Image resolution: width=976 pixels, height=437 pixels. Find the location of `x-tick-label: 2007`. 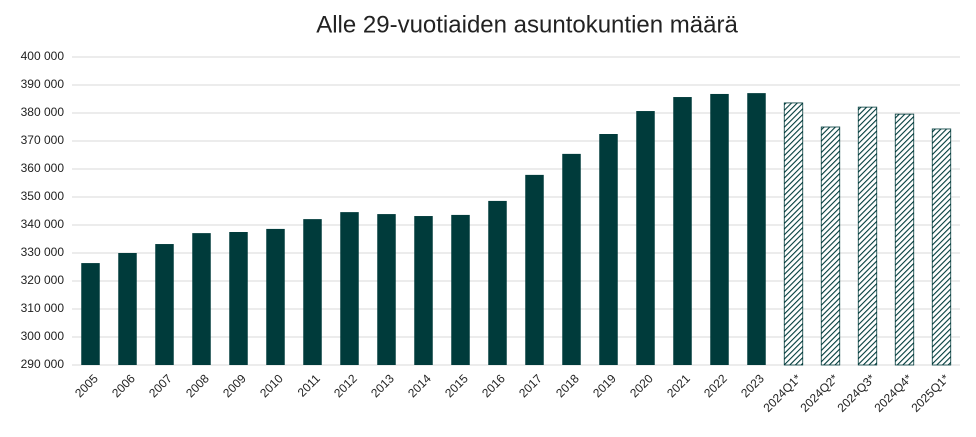

x-tick-label: 2007 is located at coordinates (160, 385).